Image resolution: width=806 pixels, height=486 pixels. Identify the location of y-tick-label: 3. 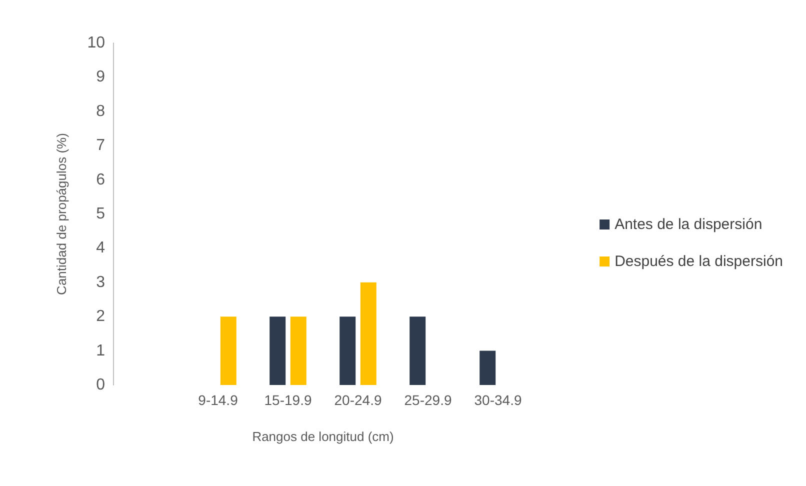
(101, 282).